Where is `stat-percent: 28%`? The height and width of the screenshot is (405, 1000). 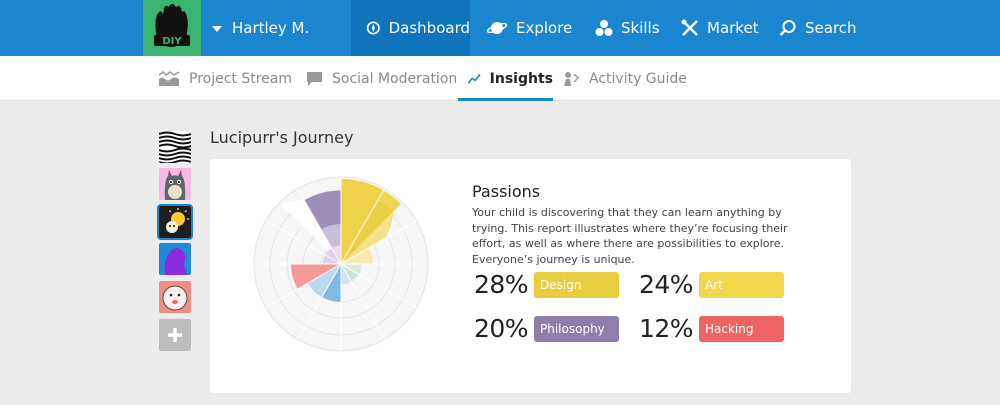 stat-percent: 28% is located at coordinates (501, 284).